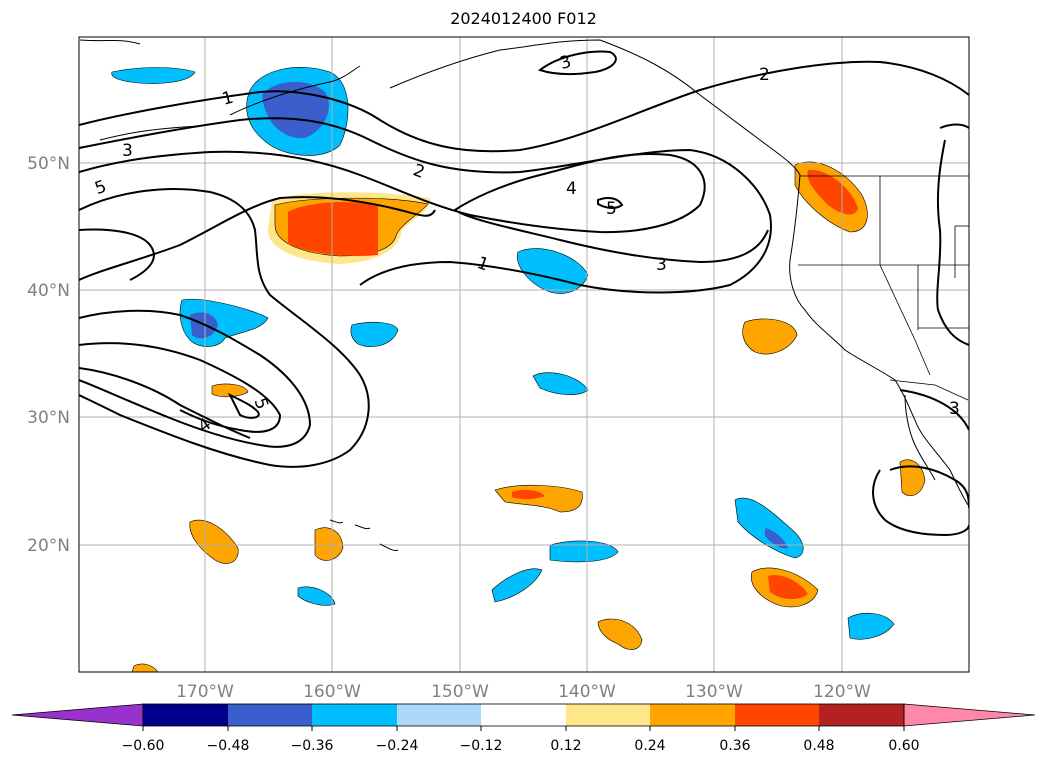  Describe the element at coordinates (571, 189) in the screenshot. I see `contour-label: 4` at that location.